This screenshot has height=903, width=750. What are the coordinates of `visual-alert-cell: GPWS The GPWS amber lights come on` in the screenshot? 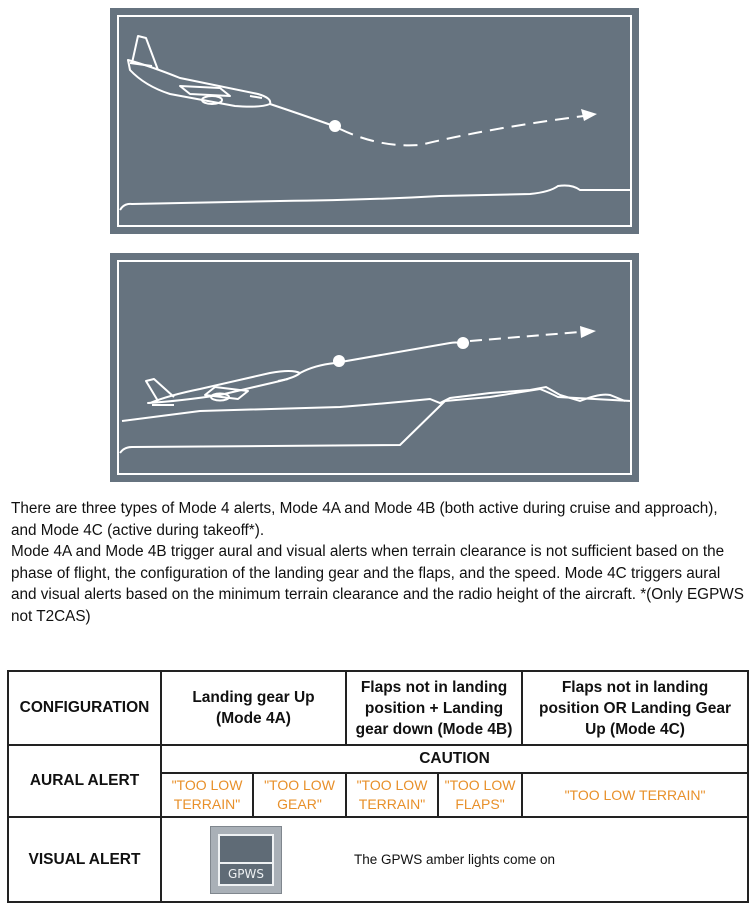 It's located at (454, 859).